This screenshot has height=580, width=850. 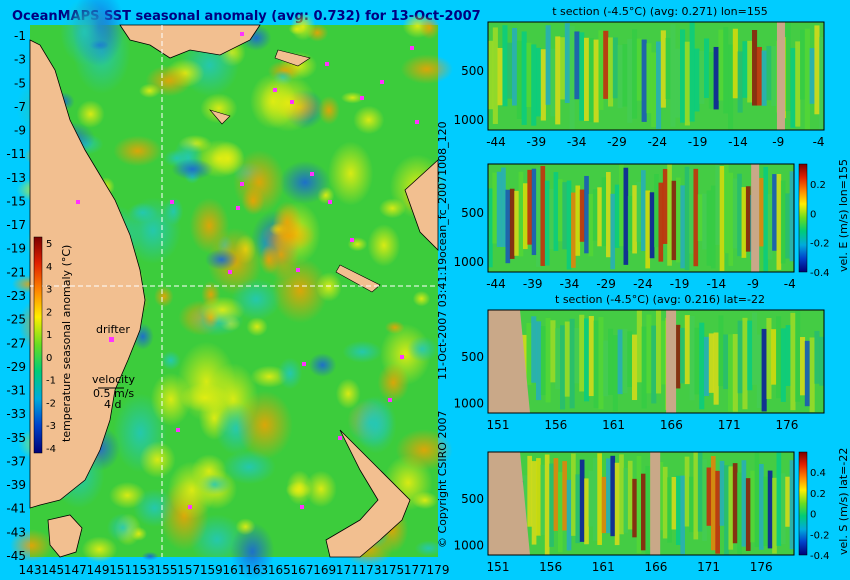 I want to click on new-britain-land, so click(x=292, y=58).